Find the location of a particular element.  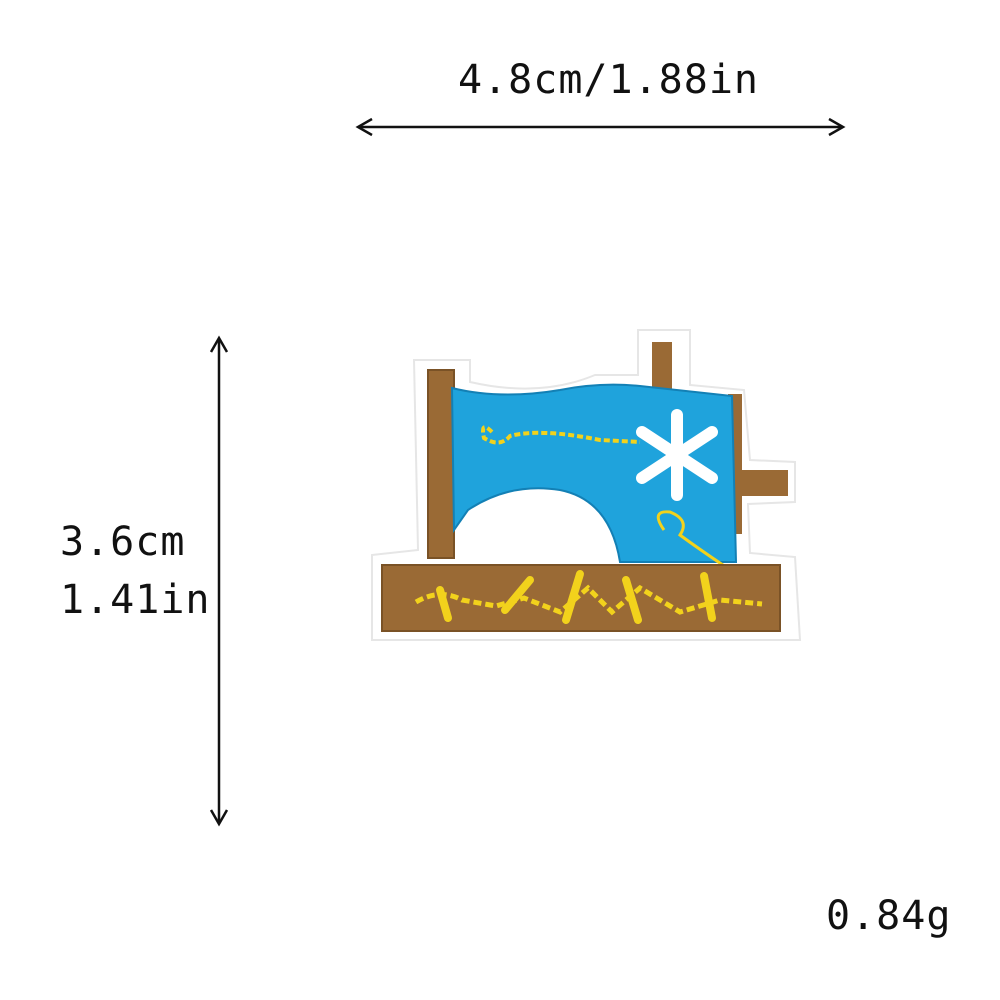

height-dimension-in-label: 1.41in is located at coordinates (135, 600).